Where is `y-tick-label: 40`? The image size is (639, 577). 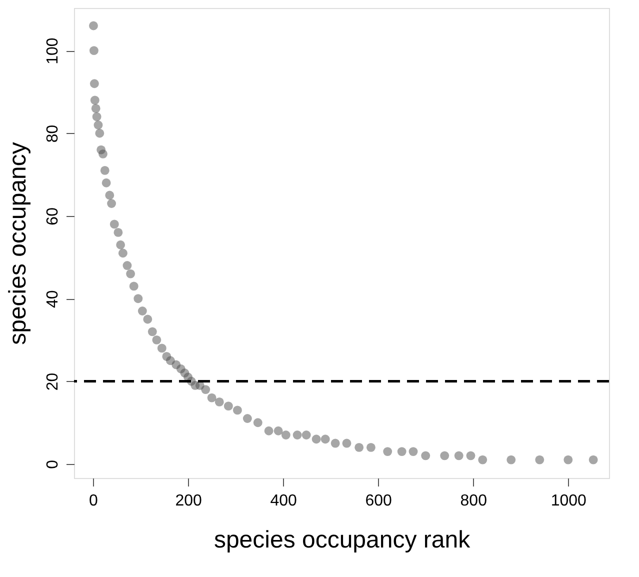
y-tick-label: 40 is located at coordinates (53, 299).